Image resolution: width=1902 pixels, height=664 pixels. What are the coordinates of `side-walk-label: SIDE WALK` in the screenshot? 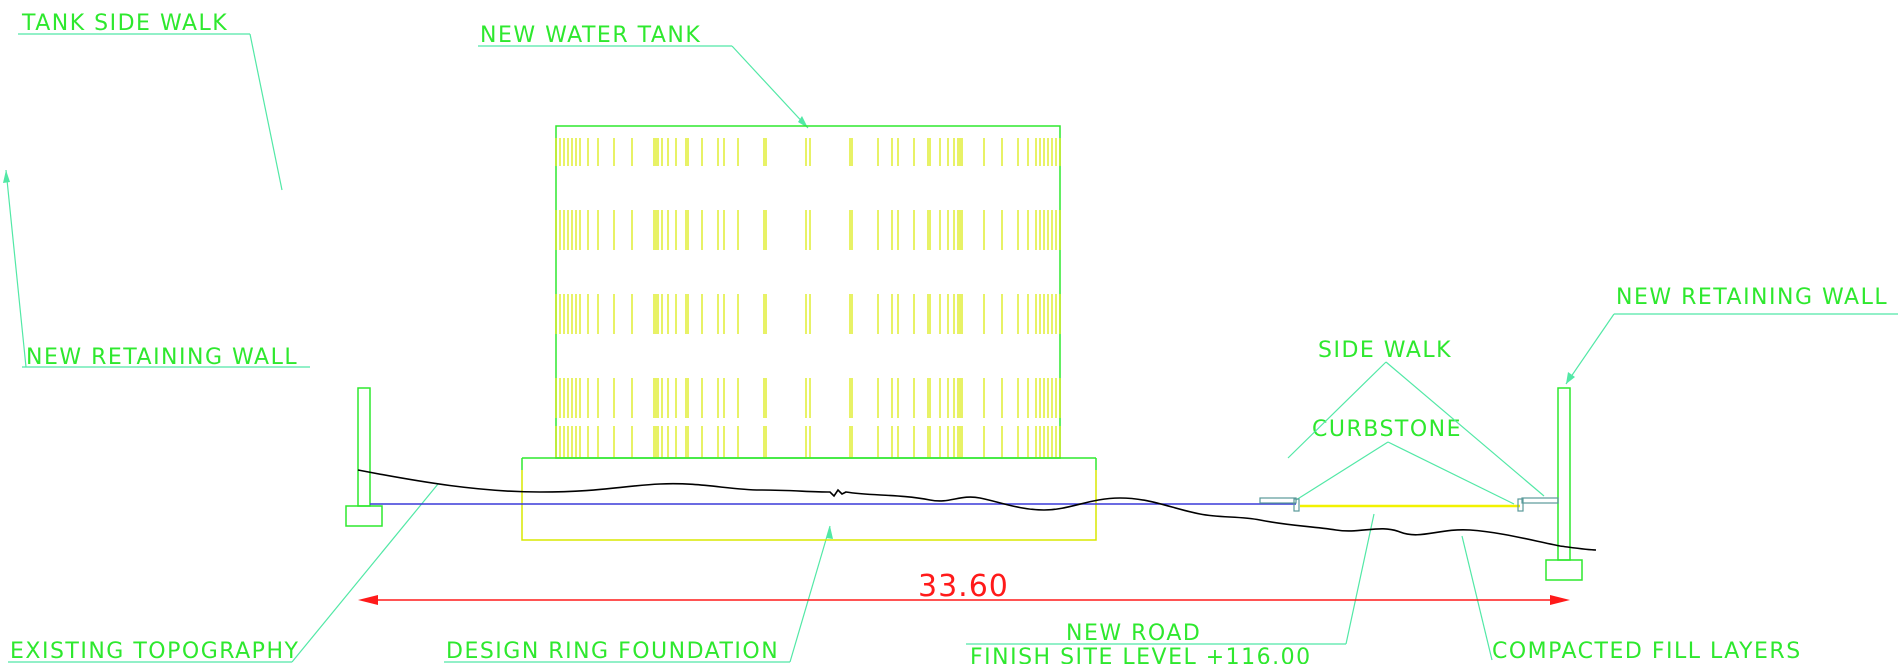 It's located at (1385, 350).